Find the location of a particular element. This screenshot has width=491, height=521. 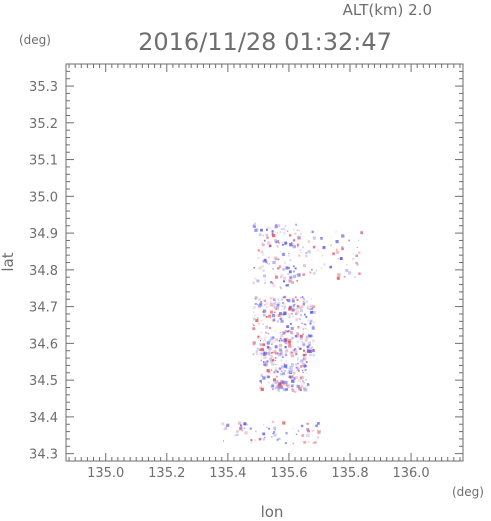

y-tick-label: 34.8 is located at coordinates (43, 271).